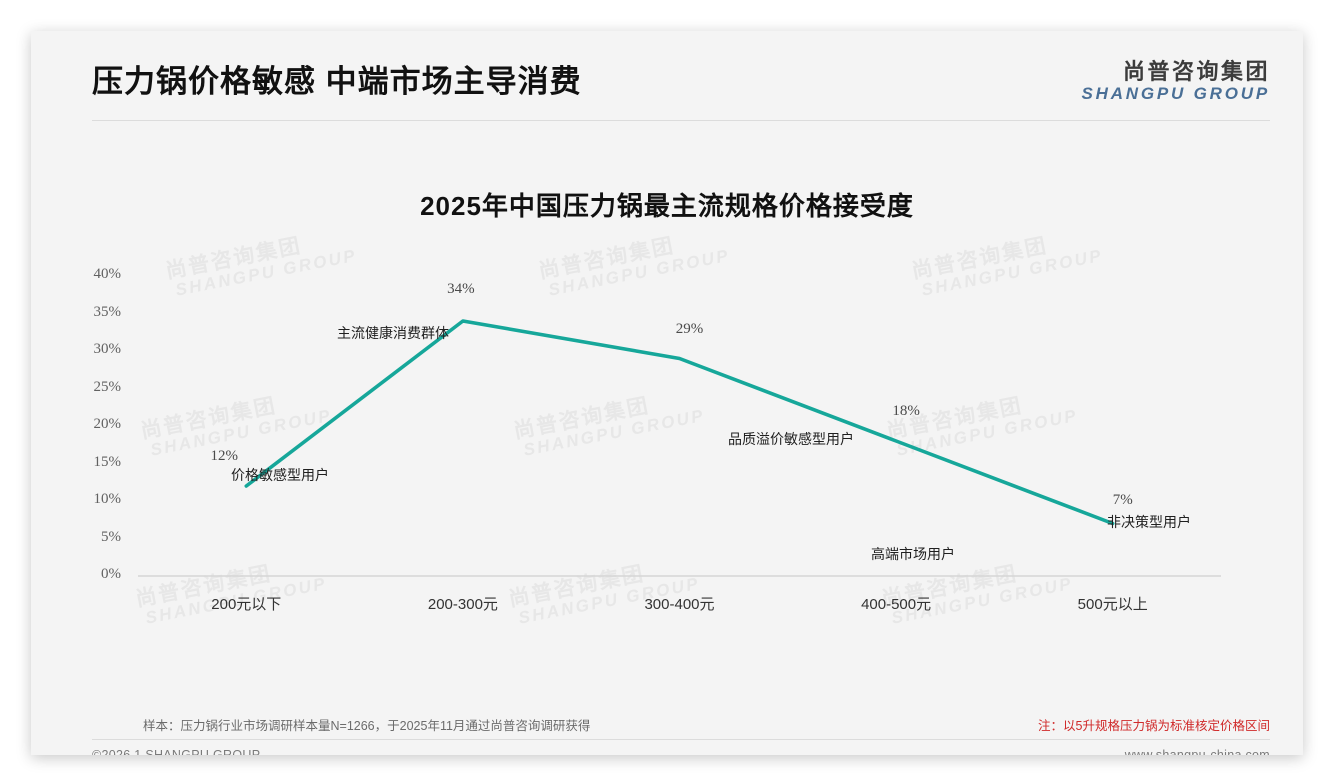  Describe the element at coordinates (679, 604) in the screenshot. I see `x-axis-tick: 300-400元` at that location.